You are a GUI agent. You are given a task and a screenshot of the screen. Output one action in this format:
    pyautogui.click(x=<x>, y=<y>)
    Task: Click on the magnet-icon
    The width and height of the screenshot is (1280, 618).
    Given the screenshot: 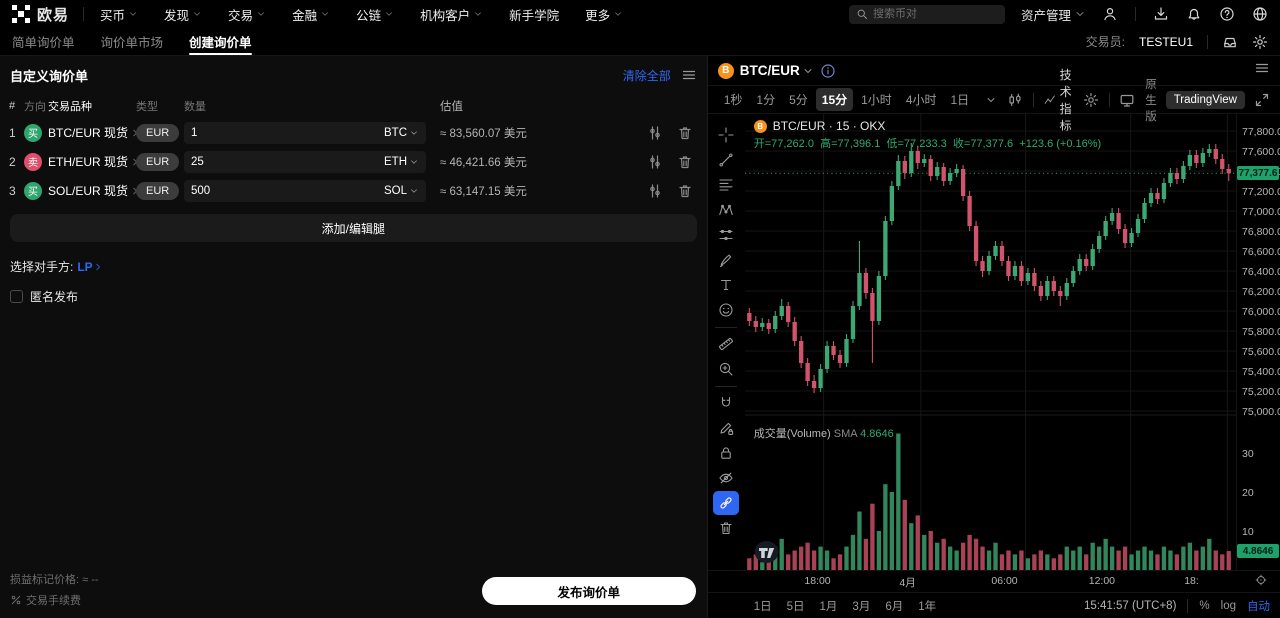 What is the action you would take?
    pyautogui.click(x=726, y=403)
    